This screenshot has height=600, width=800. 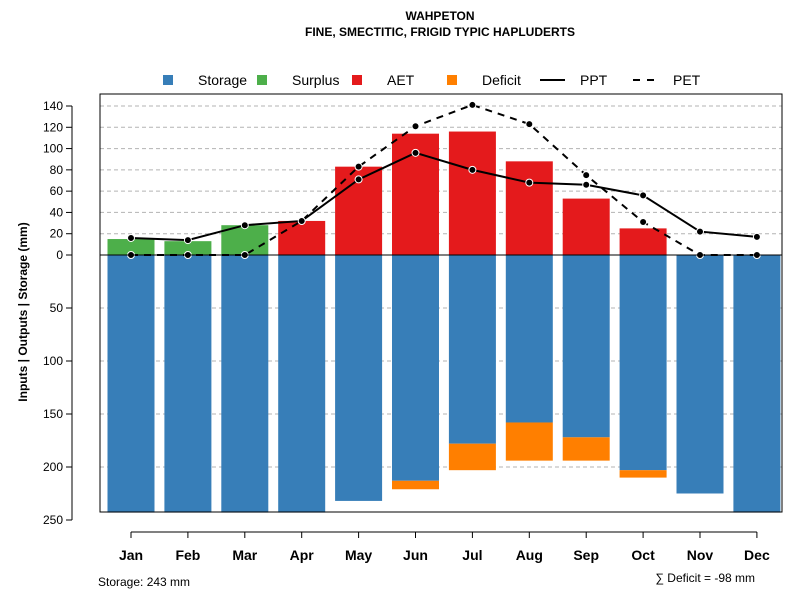 I want to click on y-axis-title: Inputs | Outputs | Storage (mm), so click(x=23, y=311).